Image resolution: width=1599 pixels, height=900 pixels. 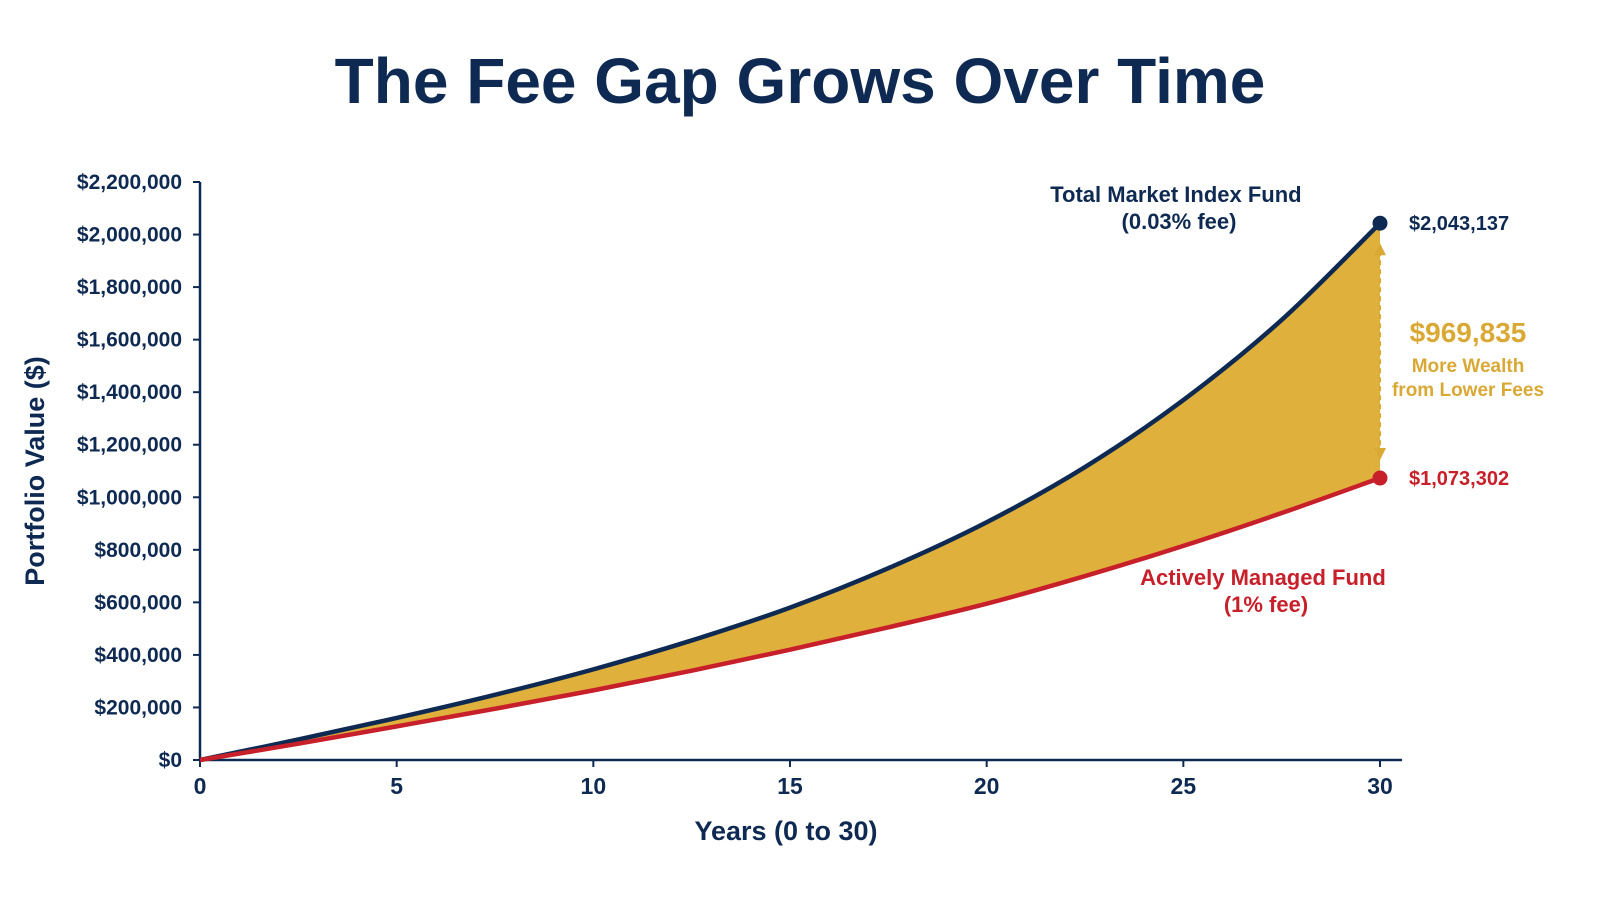 What do you see at coordinates (1380, 454) in the screenshot?
I see `gap-arrow-head-down` at bounding box center [1380, 454].